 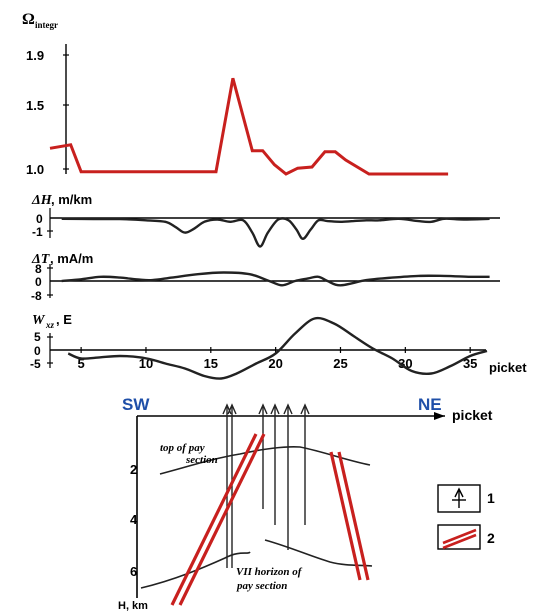 What do you see at coordinates (470, 363) in the screenshot?
I see `x-tick-label: 35` at bounding box center [470, 363].